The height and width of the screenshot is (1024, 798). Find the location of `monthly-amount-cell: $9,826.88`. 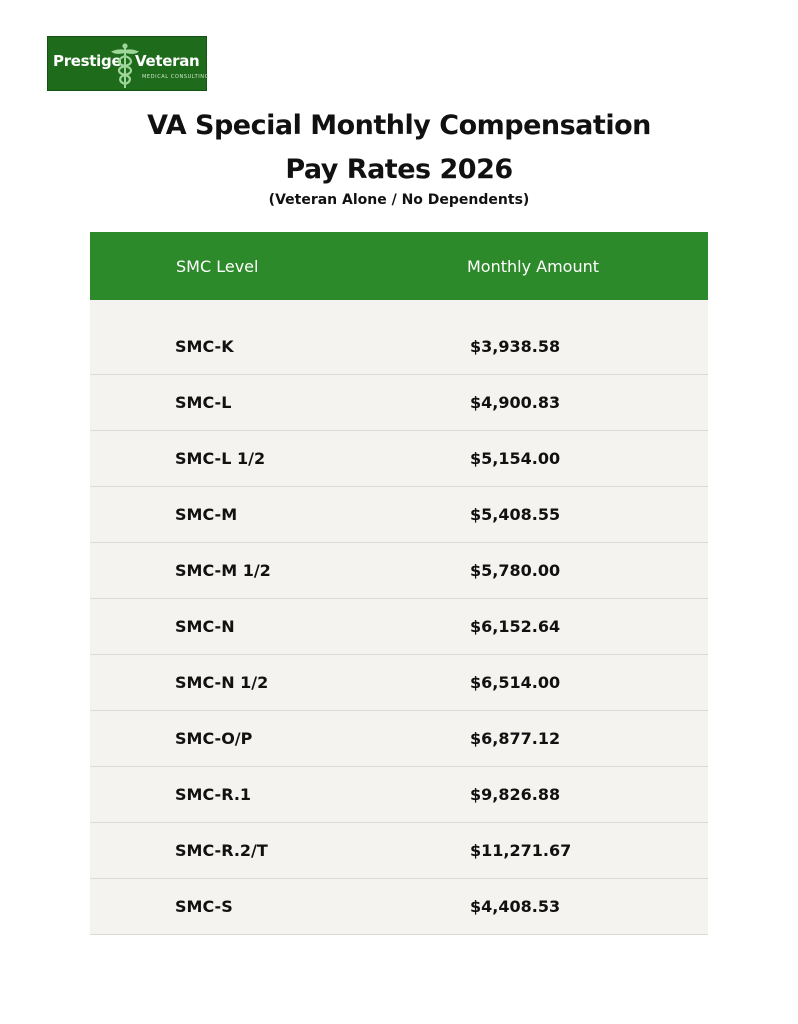

monthly-amount-cell: $9,826.88 is located at coordinates (515, 794).